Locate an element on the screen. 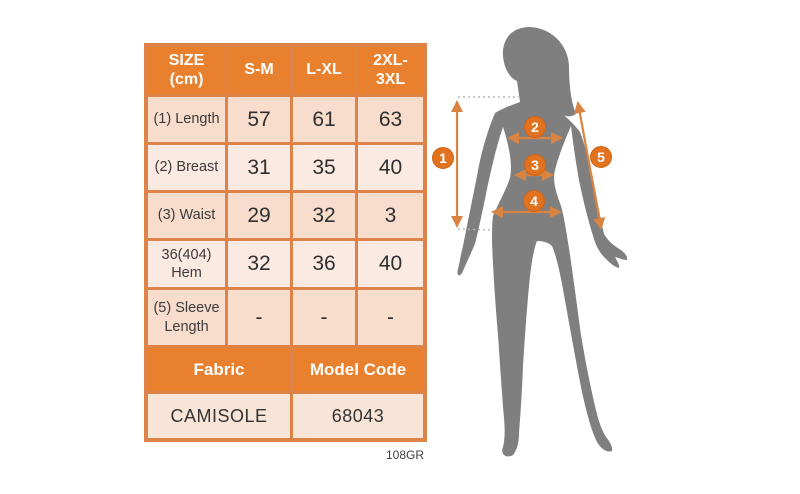 This screenshot has width=800, height=494. breast-2xl3xl-value: 40 is located at coordinates (390, 167).